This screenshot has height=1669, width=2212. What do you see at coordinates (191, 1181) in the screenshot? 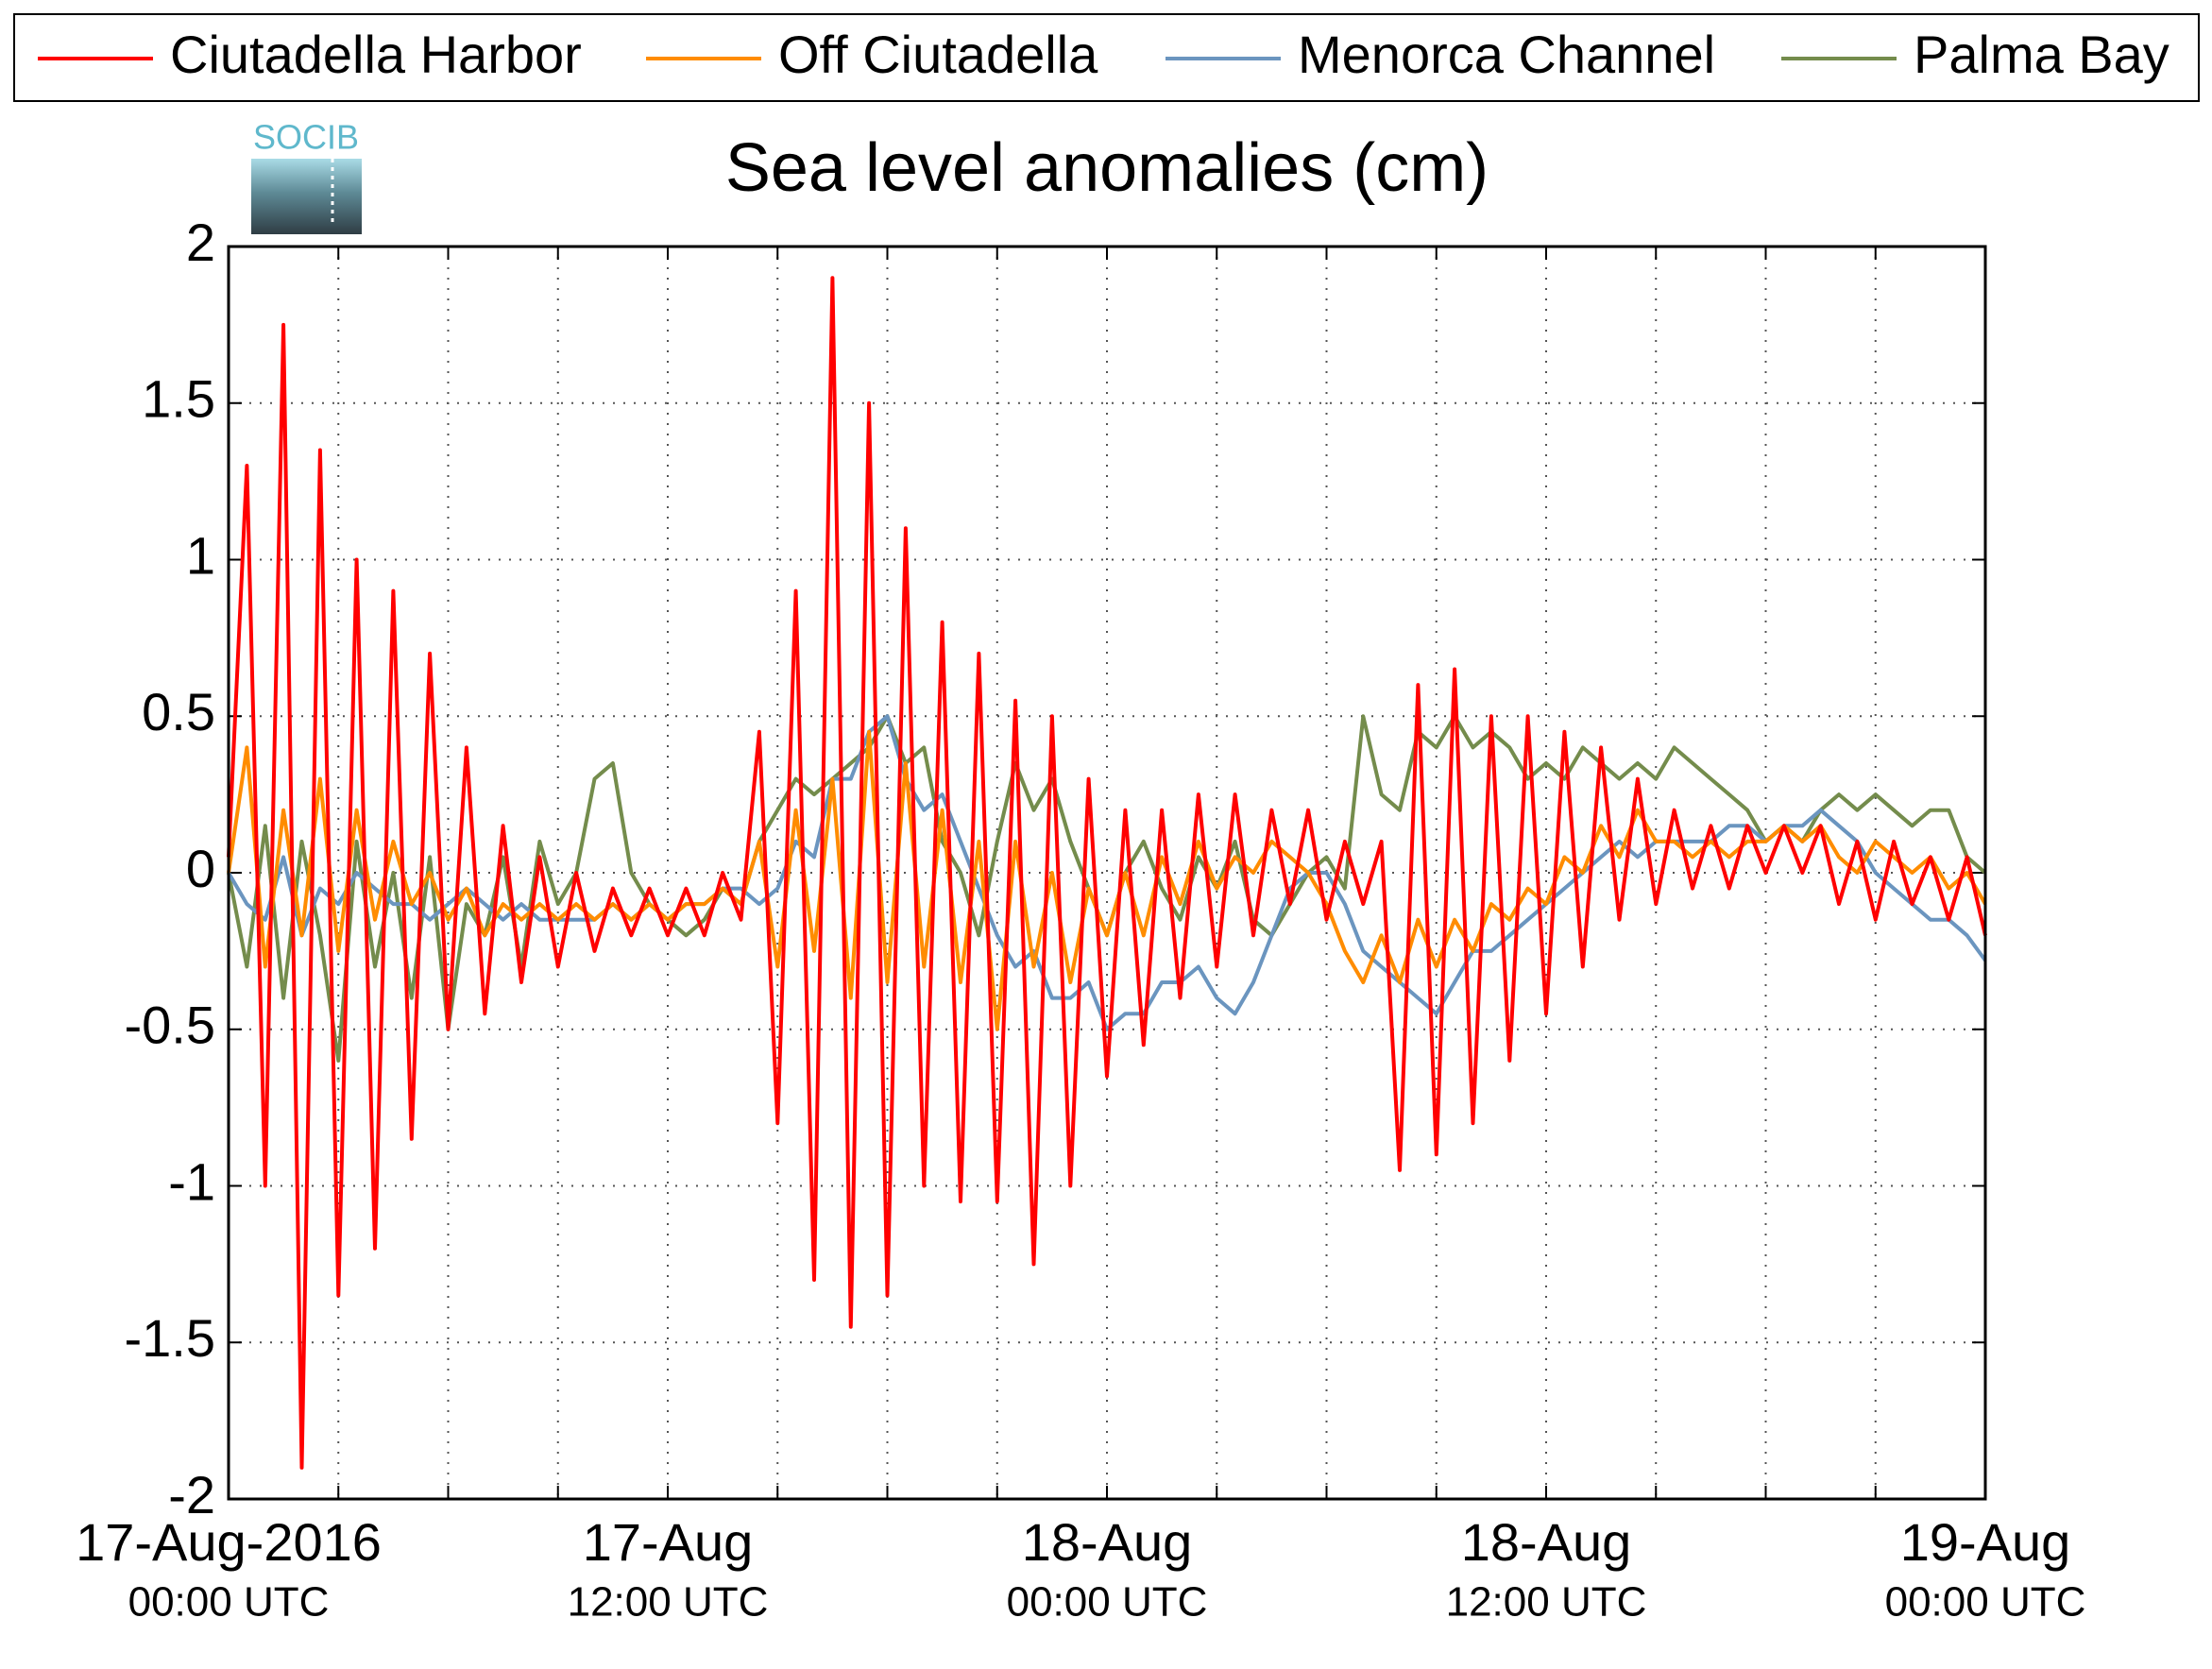
I see `y-tick-label: -1` at bounding box center [191, 1181].